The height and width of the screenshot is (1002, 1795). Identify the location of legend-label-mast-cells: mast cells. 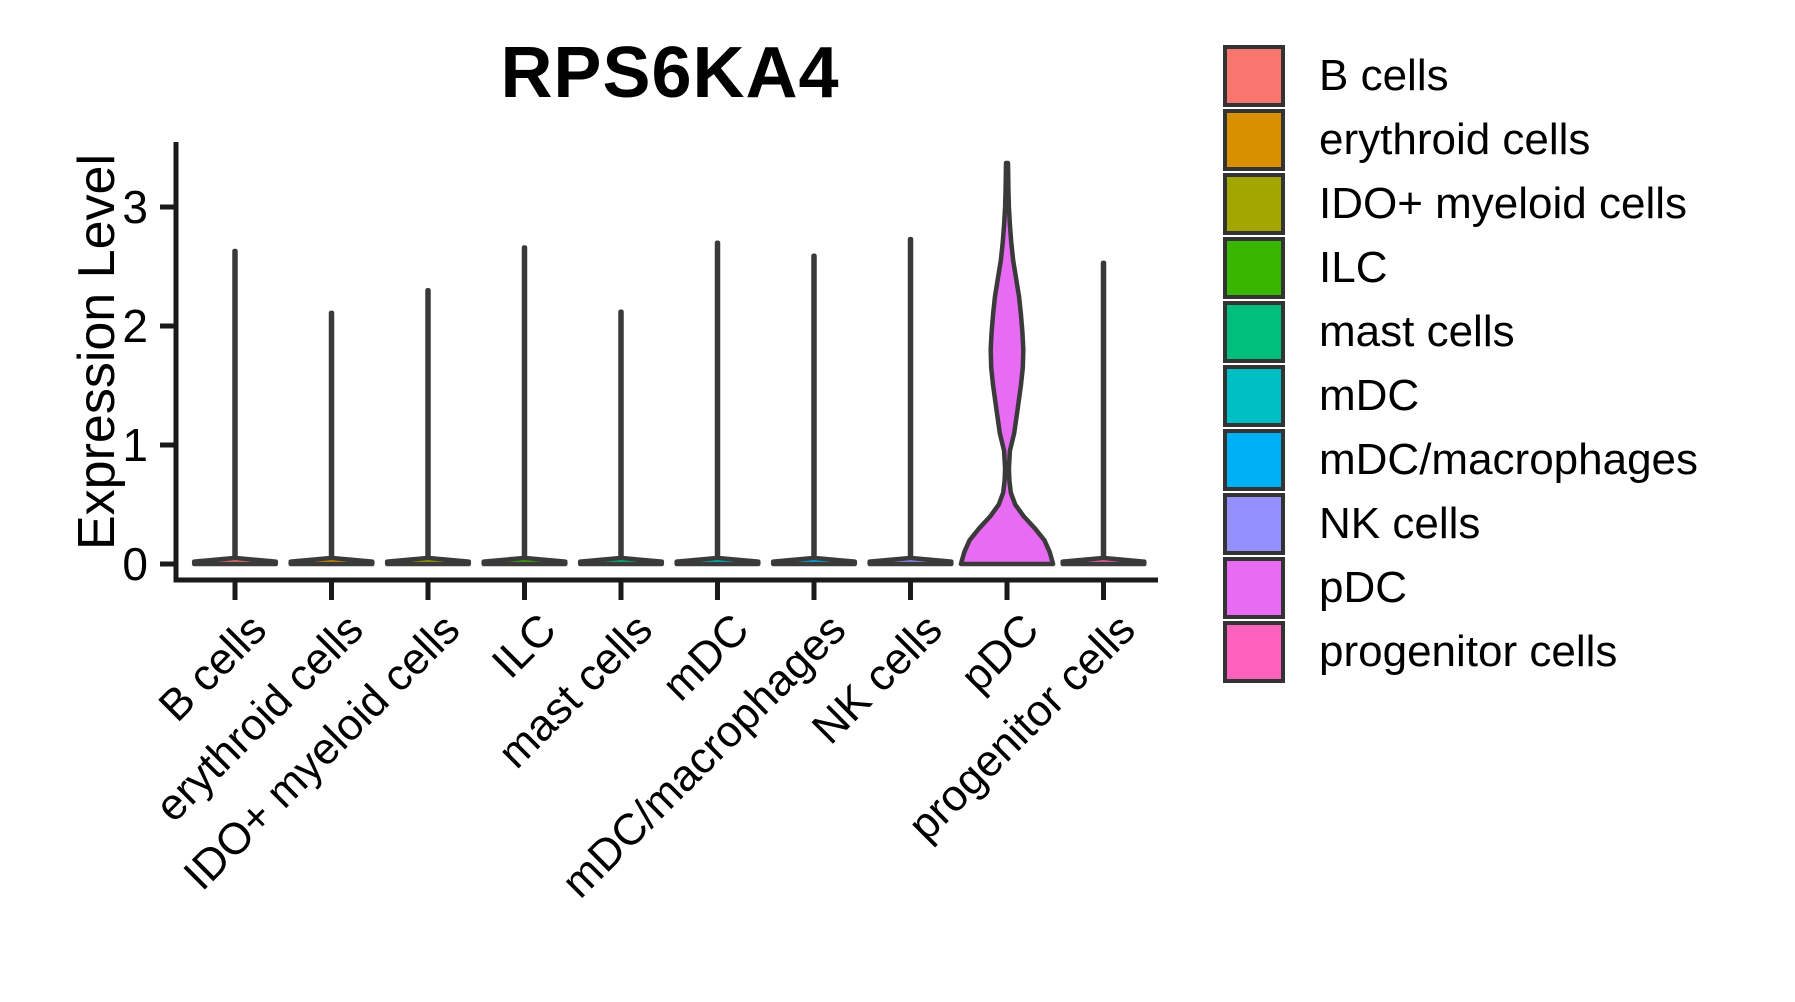
(1417, 331).